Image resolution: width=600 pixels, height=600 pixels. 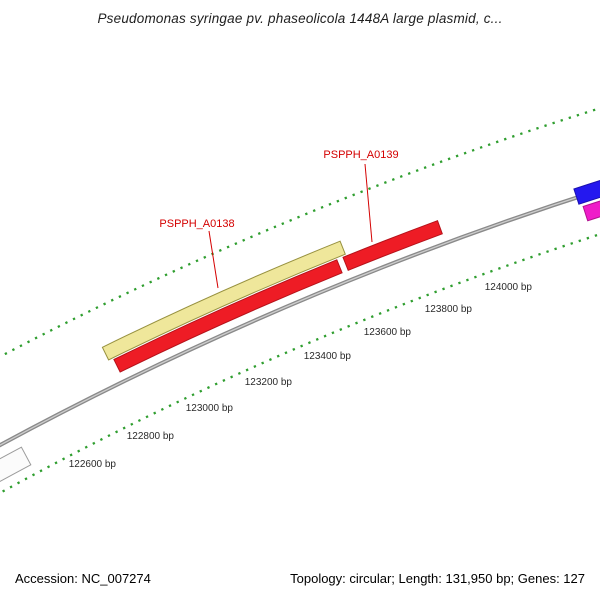 I want to click on feature-left-unlabeled-white, so click(x=16, y=476).